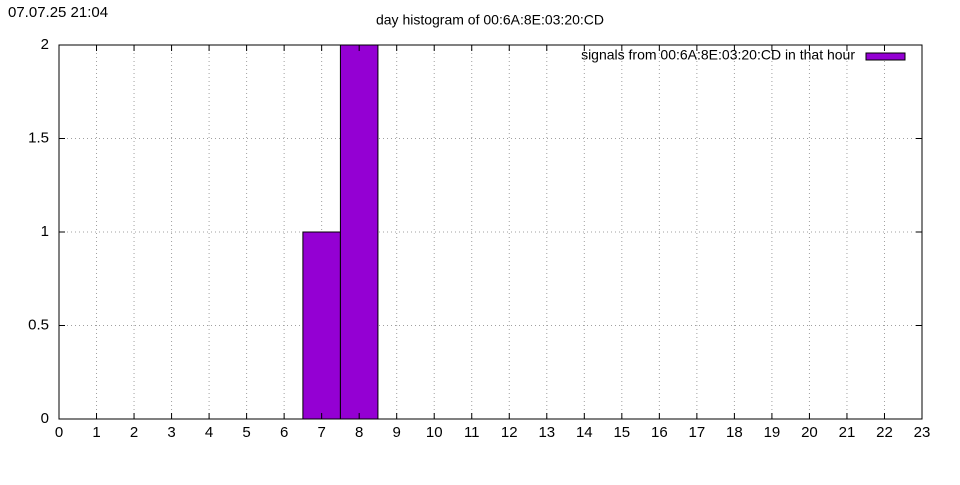  What do you see at coordinates (509, 432) in the screenshot?
I see `x-tick-label: 12` at bounding box center [509, 432].